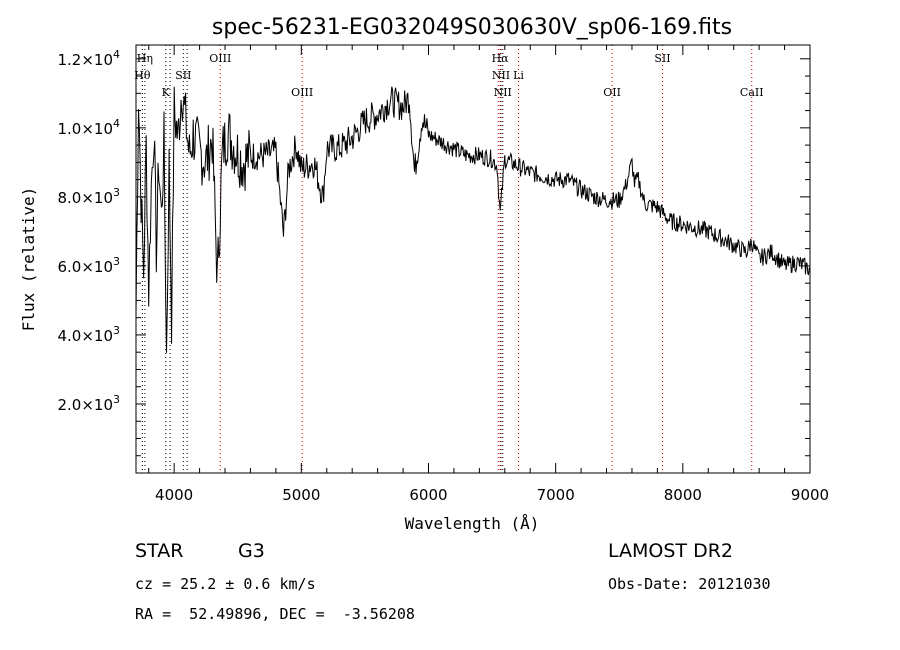 The image size is (900, 650). I want to click on x-tick-label: 8000, so click(683, 495).